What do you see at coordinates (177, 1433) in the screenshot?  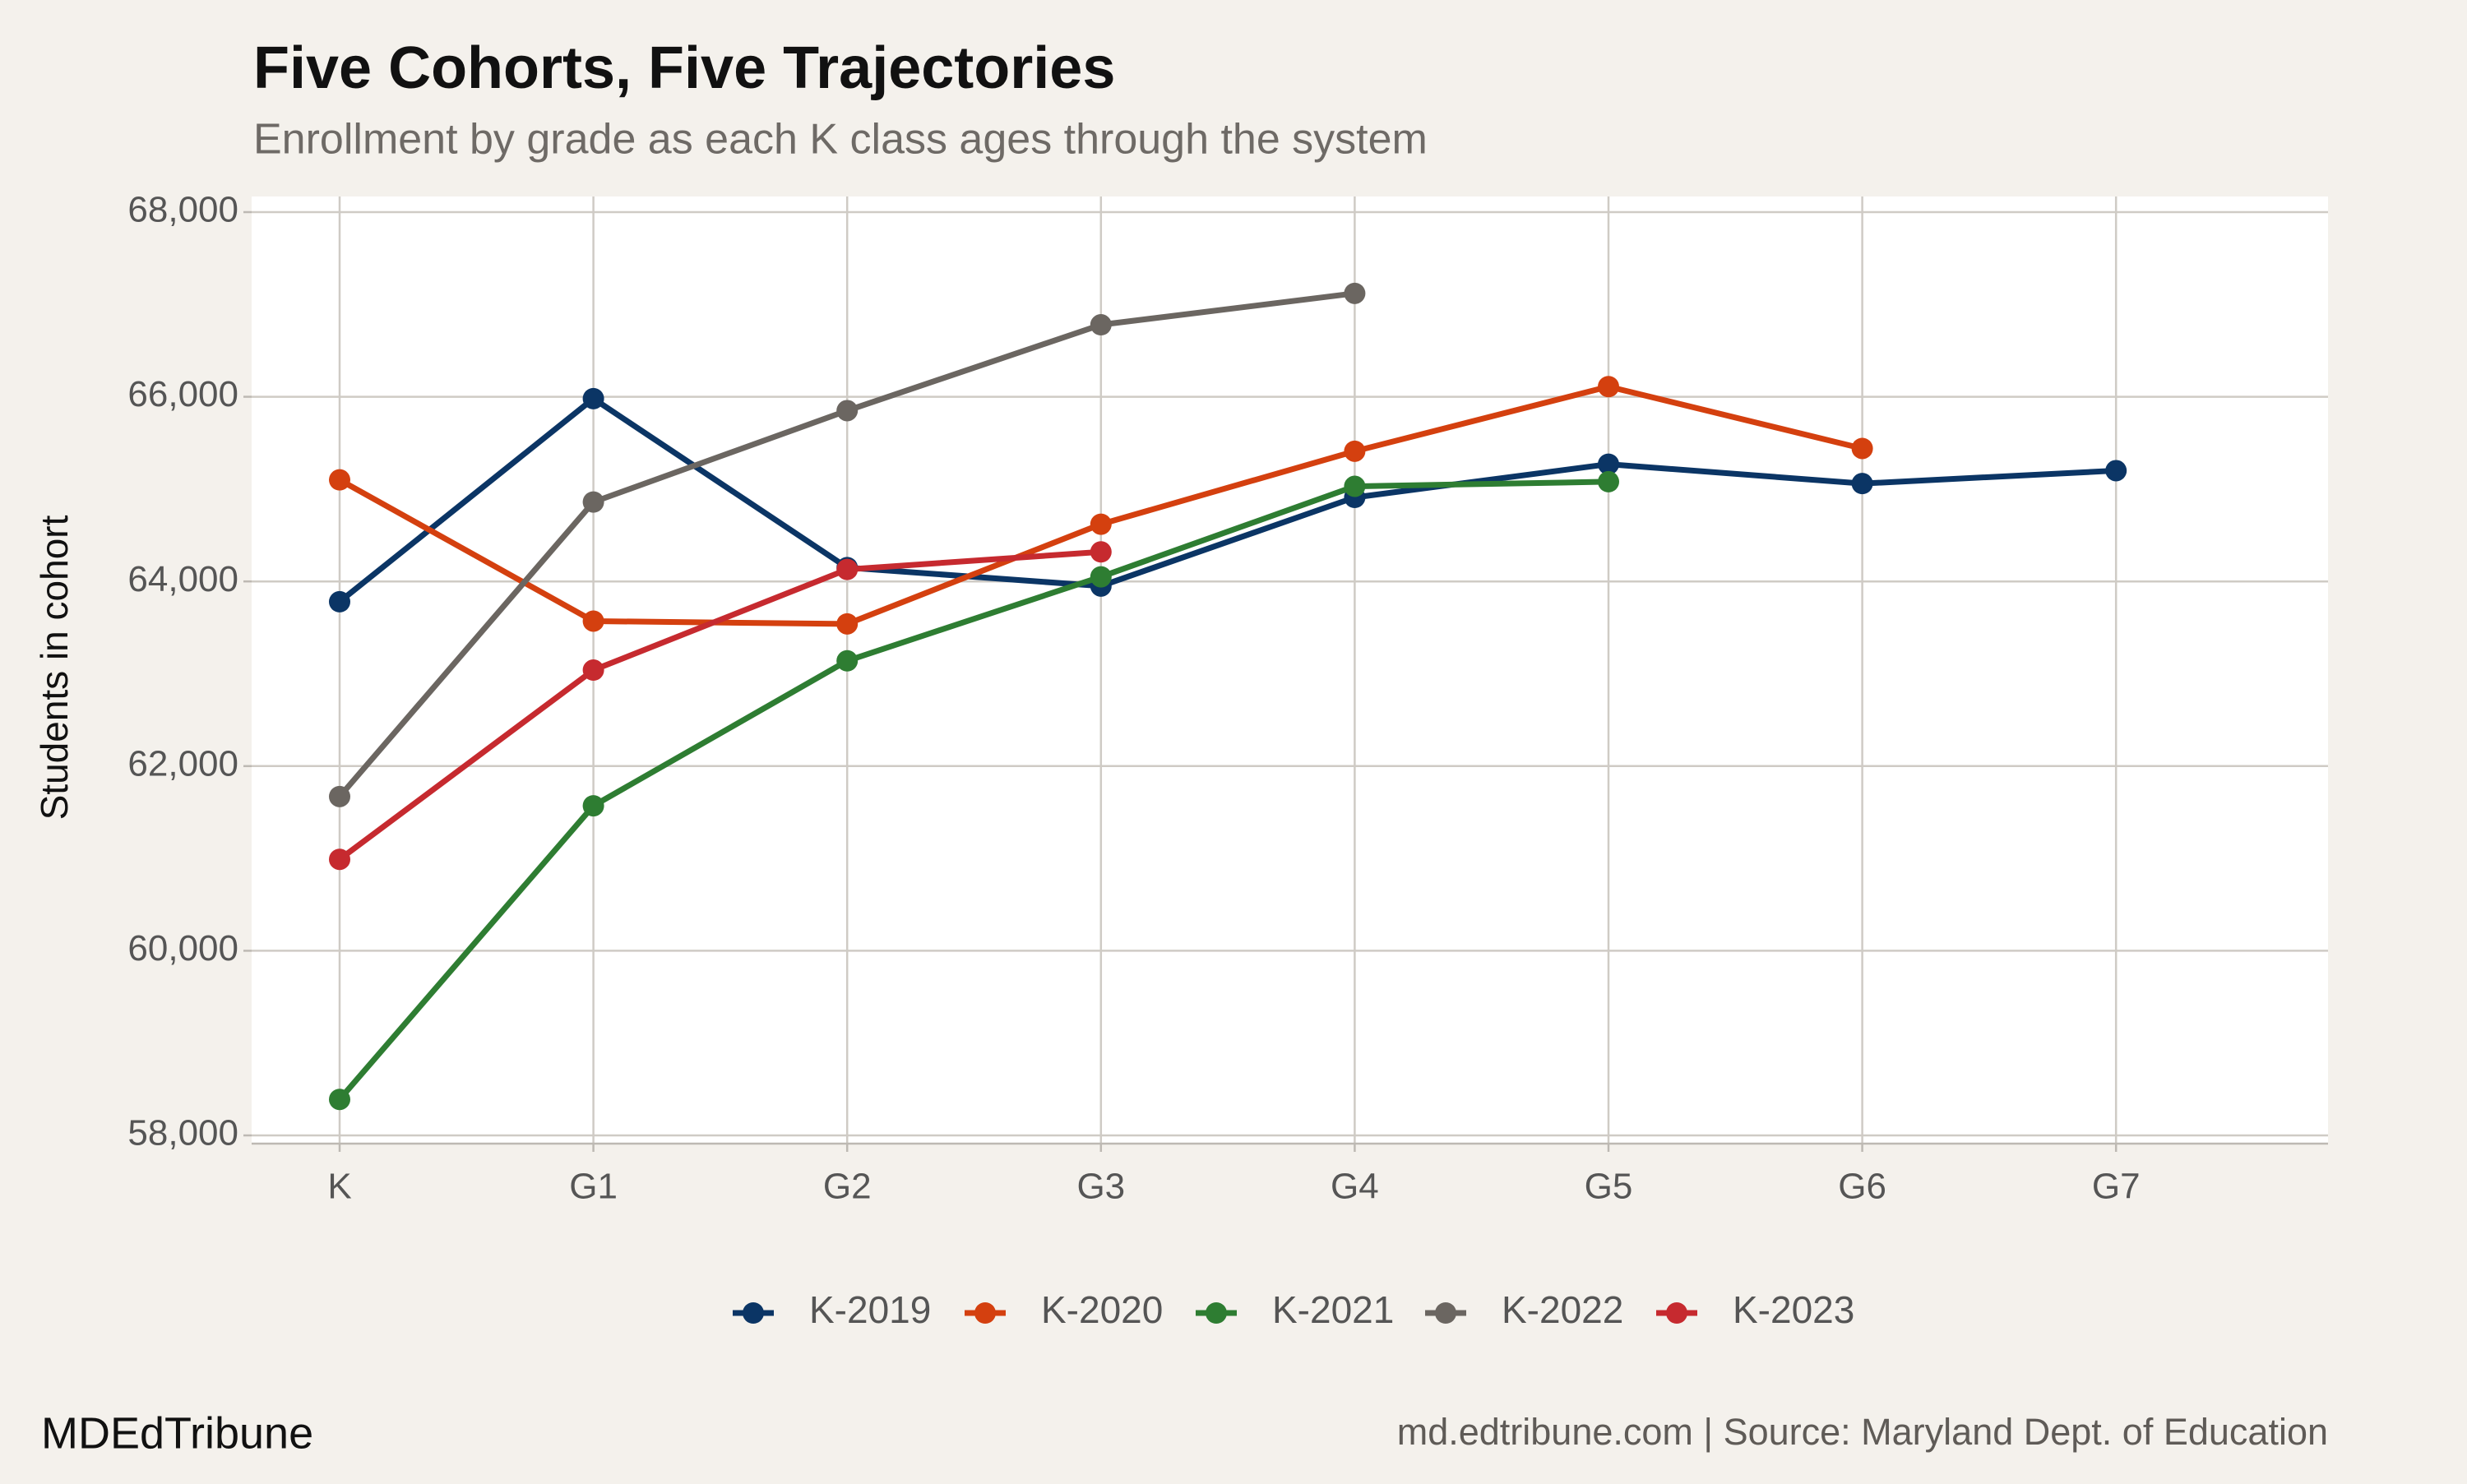 I see `brand: MDEdTribune` at bounding box center [177, 1433].